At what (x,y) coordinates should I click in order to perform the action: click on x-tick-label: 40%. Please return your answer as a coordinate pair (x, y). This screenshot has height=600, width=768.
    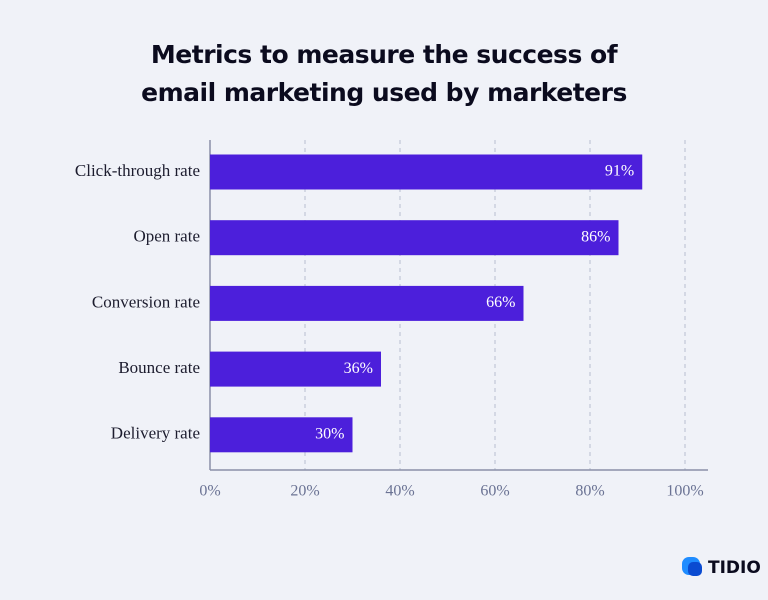
    Looking at the image, I should click on (399, 491).